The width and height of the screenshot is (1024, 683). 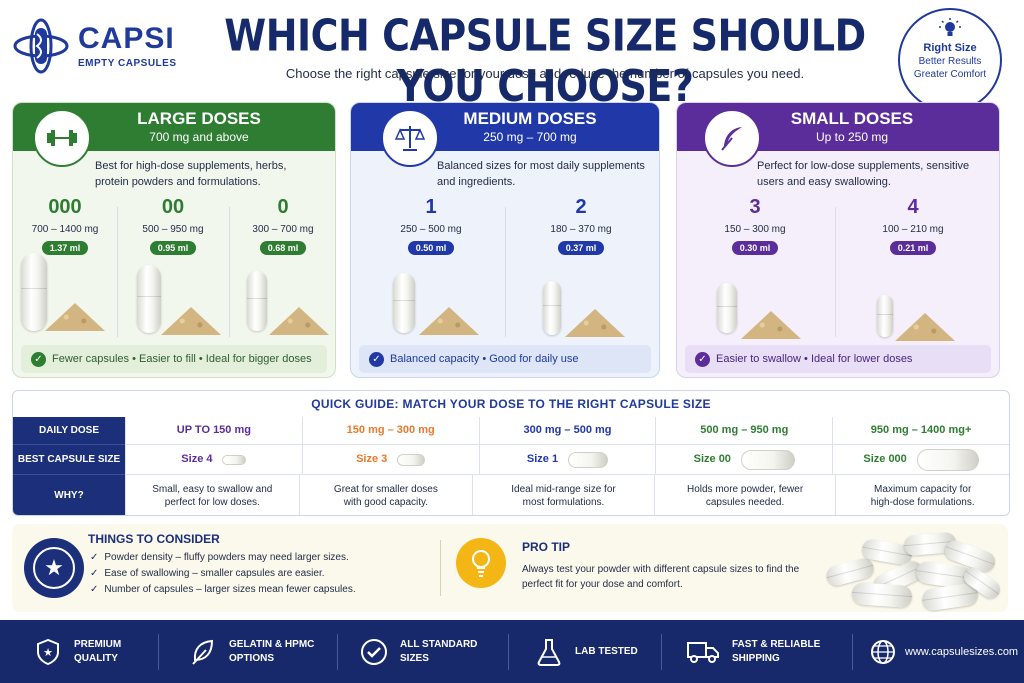 What do you see at coordinates (744, 431) in the screenshot?
I see `dose-cell: 500 mg – 950 mg` at bounding box center [744, 431].